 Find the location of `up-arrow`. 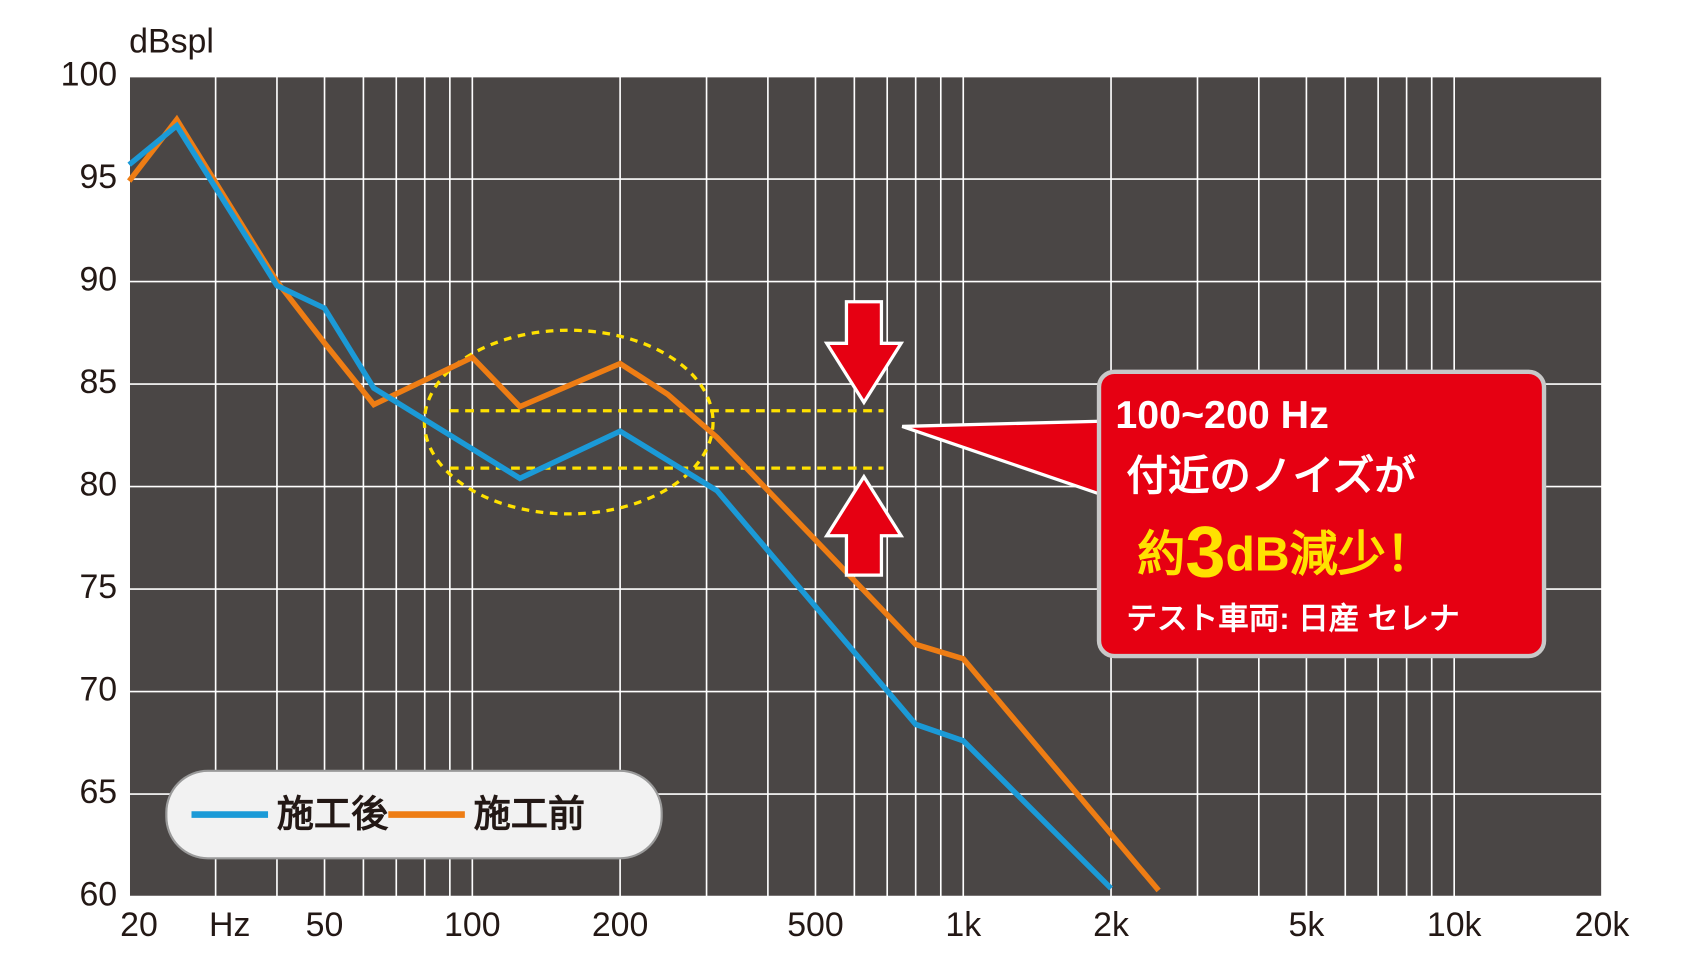

up-arrow is located at coordinates (864, 525).